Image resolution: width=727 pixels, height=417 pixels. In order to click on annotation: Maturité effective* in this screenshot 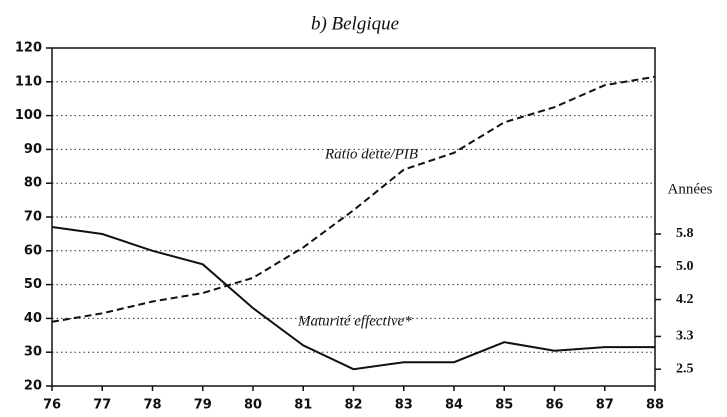, I will do `click(354, 321)`.